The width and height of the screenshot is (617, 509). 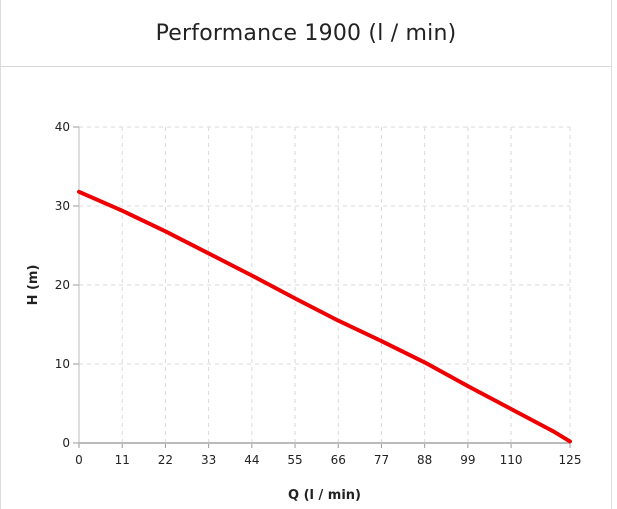 What do you see at coordinates (165, 460) in the screenshot?
I see `x-tick-label: 22` at bounding box center [165, 460].